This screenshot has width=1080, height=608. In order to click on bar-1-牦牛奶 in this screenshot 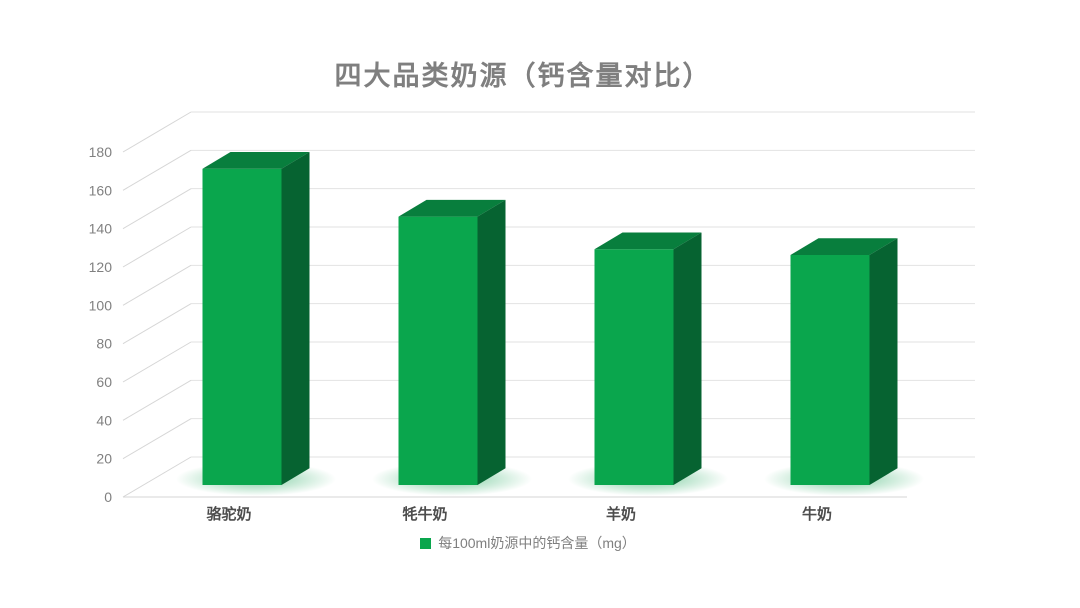, I will do `click(452, 342)`.